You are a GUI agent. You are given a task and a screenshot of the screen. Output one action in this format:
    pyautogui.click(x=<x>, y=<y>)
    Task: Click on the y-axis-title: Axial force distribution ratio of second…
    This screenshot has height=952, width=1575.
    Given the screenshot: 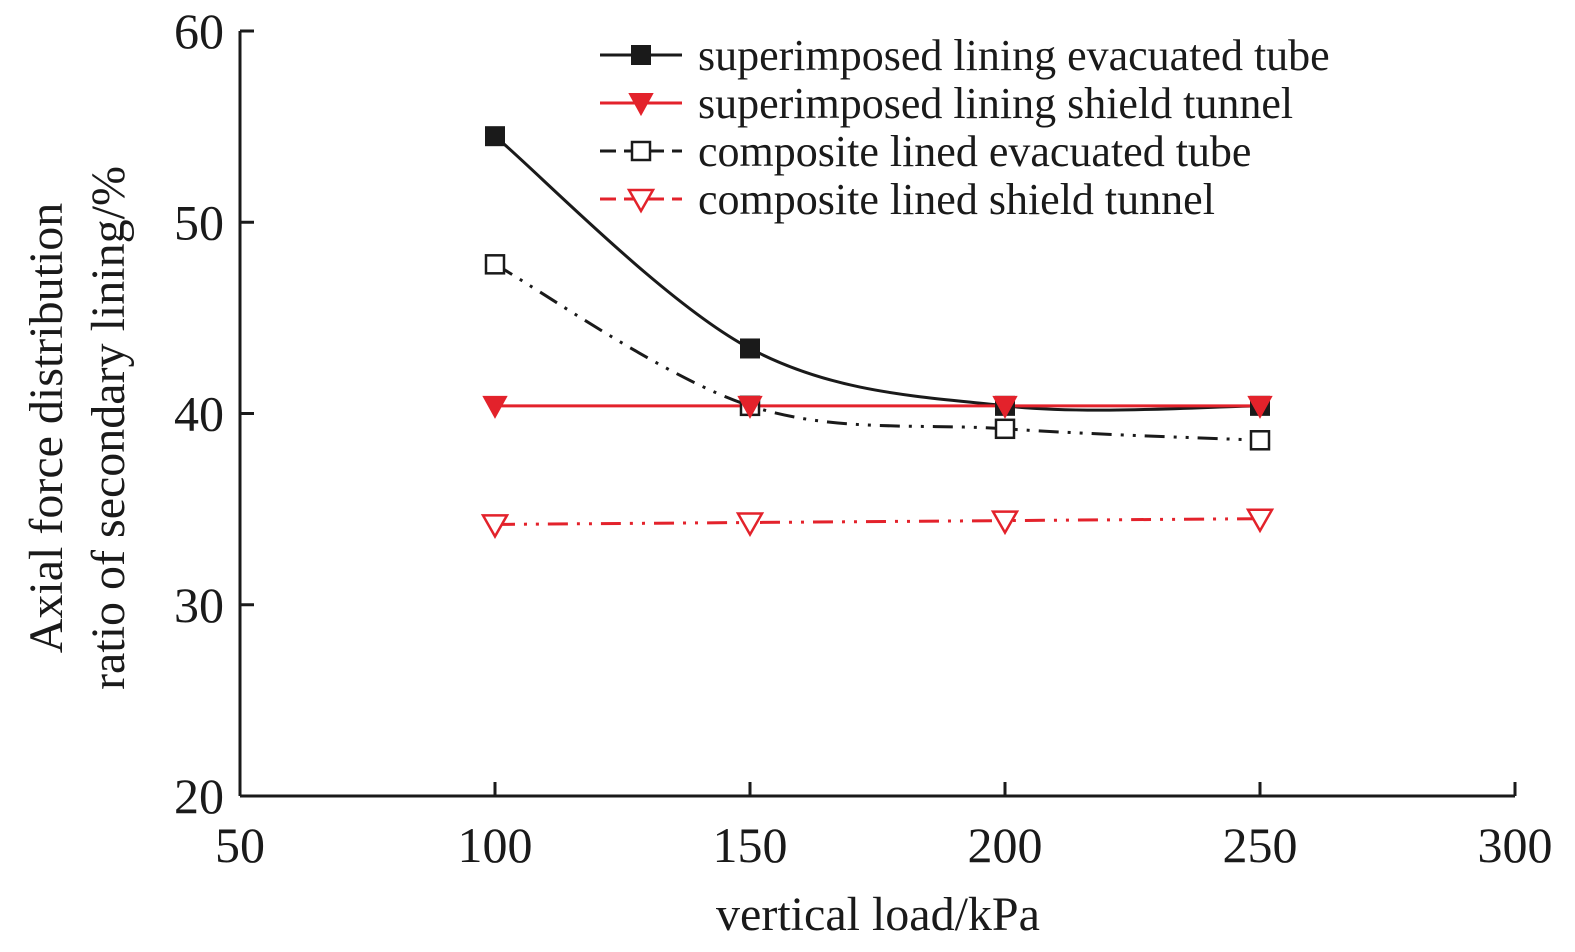 What is the action you would take?
    pyautogui.click(x=77, y=428)
    